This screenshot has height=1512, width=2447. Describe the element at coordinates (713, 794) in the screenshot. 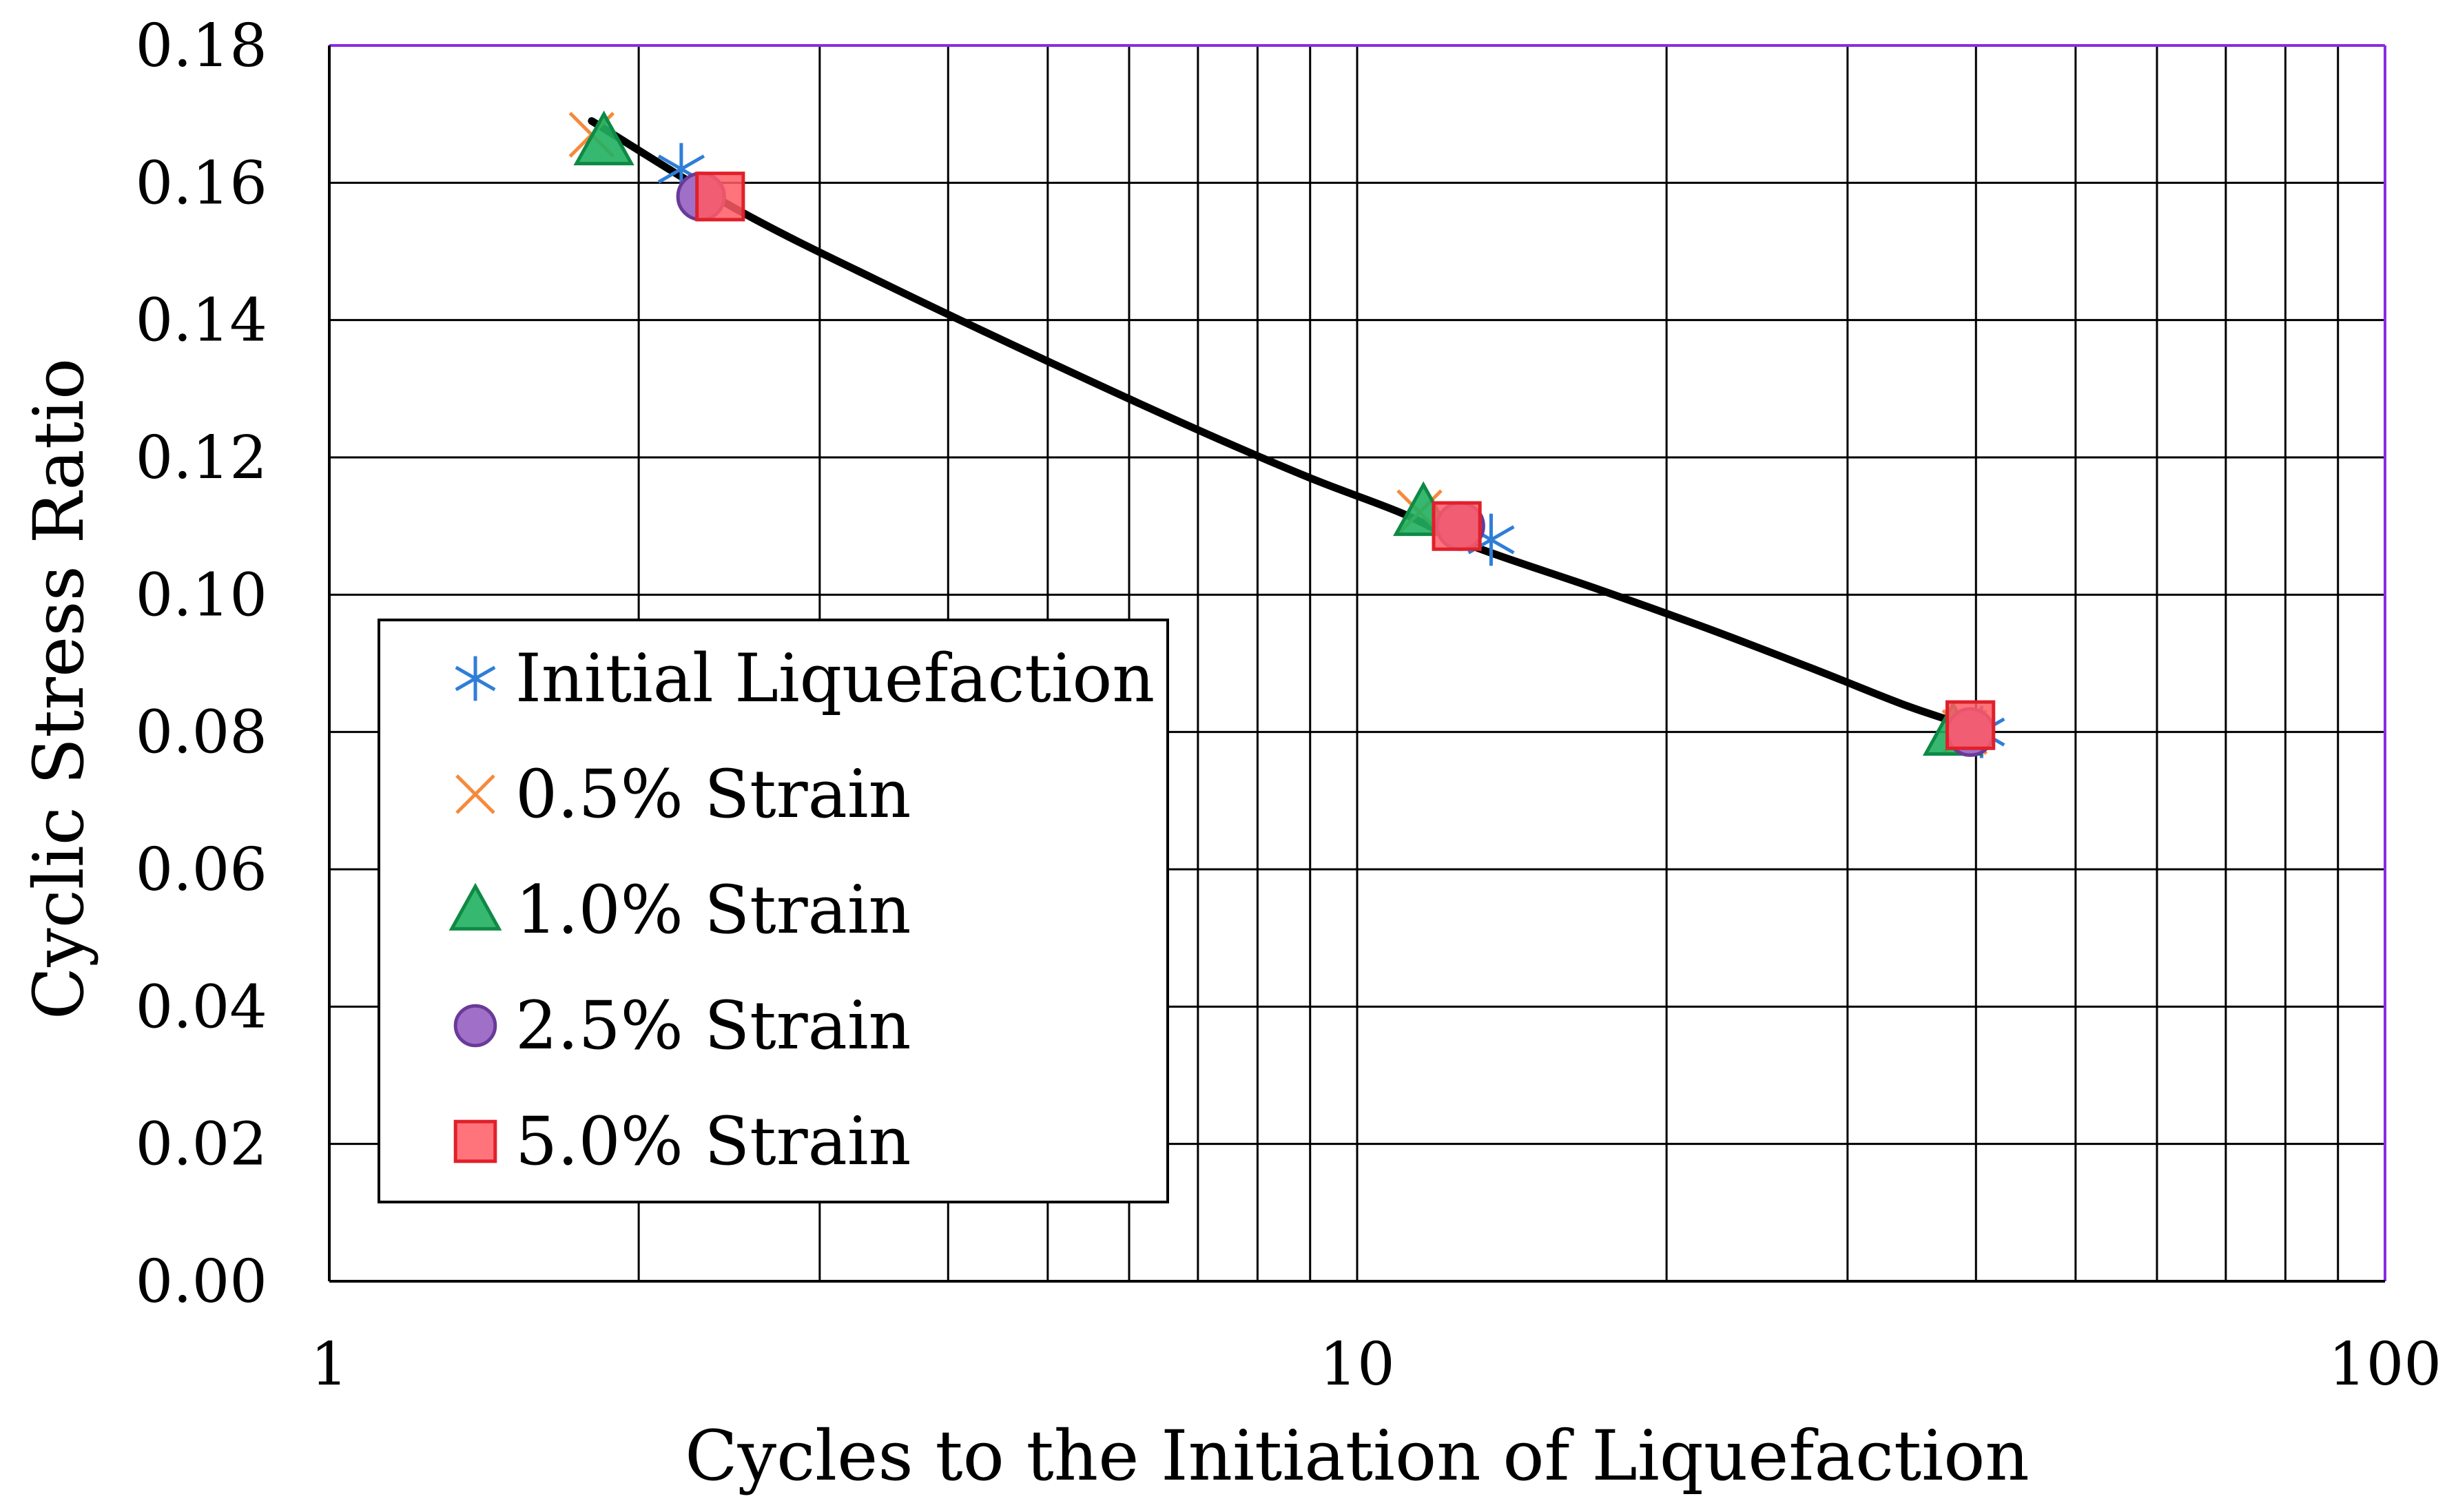

I see `legend-label: 0.5% Strain` at that location.